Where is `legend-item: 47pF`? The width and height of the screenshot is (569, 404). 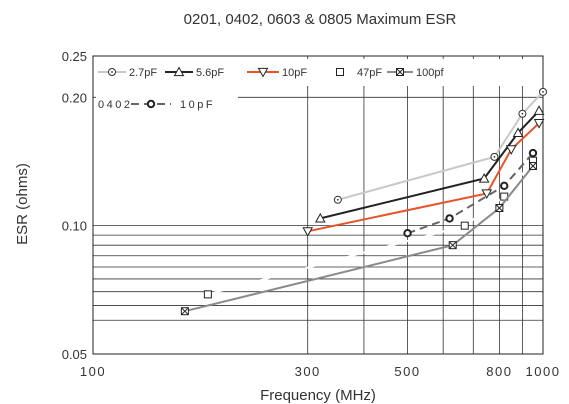 legend-item: 47pF is located at coordinates (359, 73).